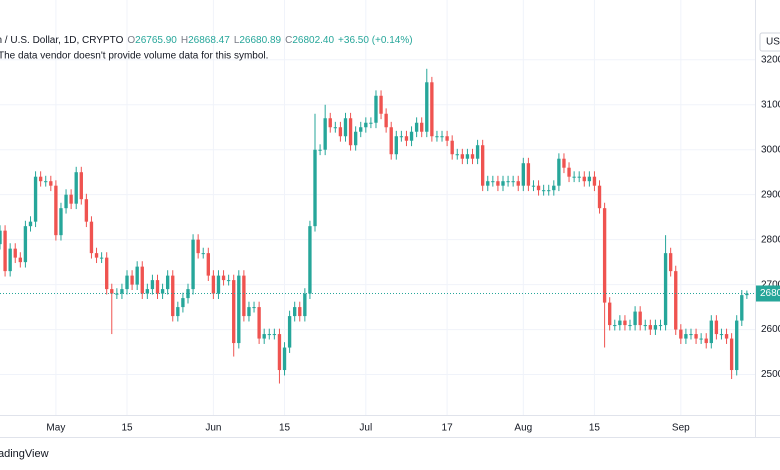 This screenshot has height=470, width=780. What do you see at coordinates (131, 40) in the screenshot?
I see `ohlc-label: O` at bounding box center [131, 40].